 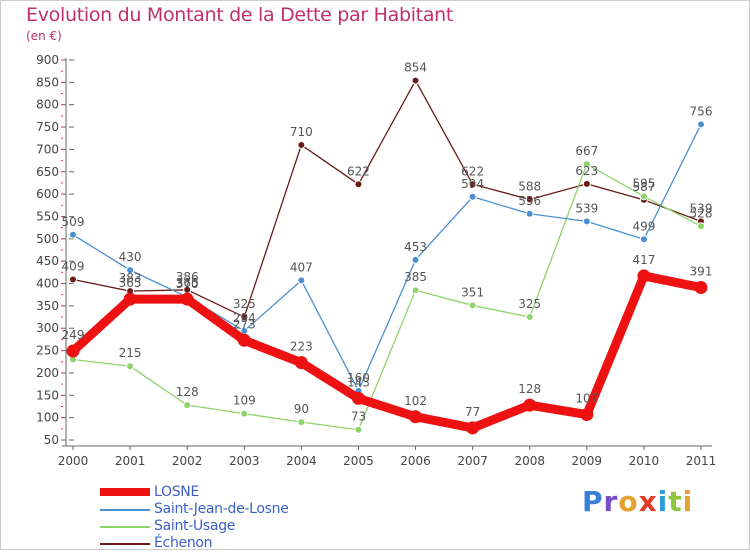 What do you see at coordinates (358, 382) in the screenshot?
I see `data-label-losne: 143` at bounding box center [358, 382].